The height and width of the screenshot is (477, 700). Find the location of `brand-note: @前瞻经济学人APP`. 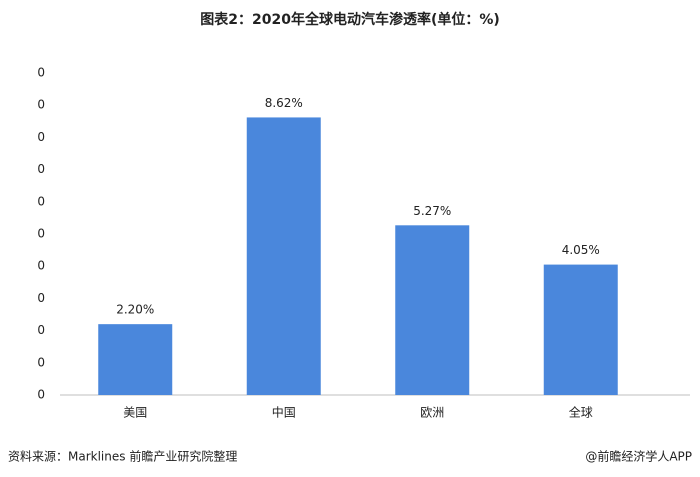

brand-note: @前瞻经济学人APP is located at coordinates (638, 456).